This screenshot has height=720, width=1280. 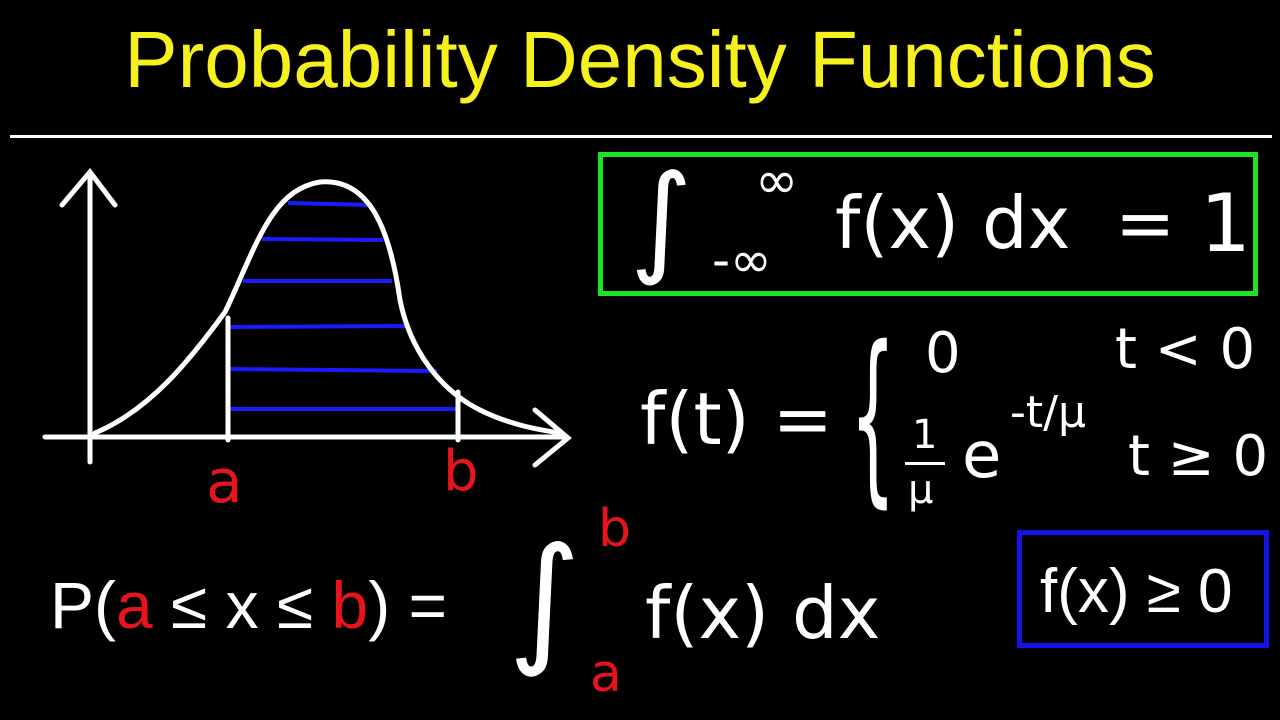 What do you see at coordinates (763, 613) in the screenshot?
I see `prob-integrand: f(x) dx` at bounding box center [763, 613].